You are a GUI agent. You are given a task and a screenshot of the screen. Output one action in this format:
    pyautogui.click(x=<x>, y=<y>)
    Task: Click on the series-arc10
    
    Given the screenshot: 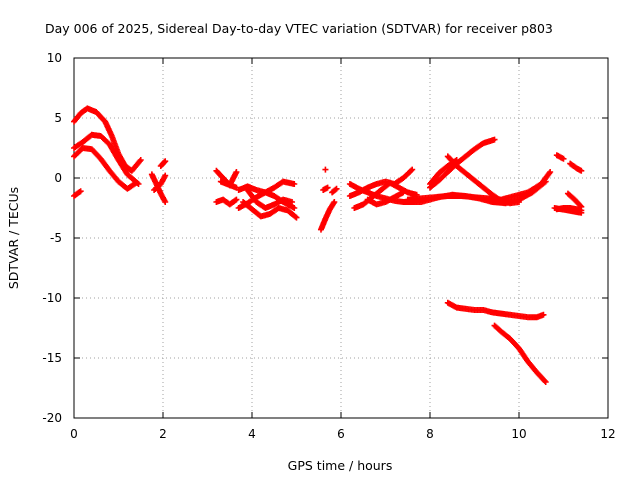 What is the action you would take?
    pyautogui.click(x=226, y=202)
    